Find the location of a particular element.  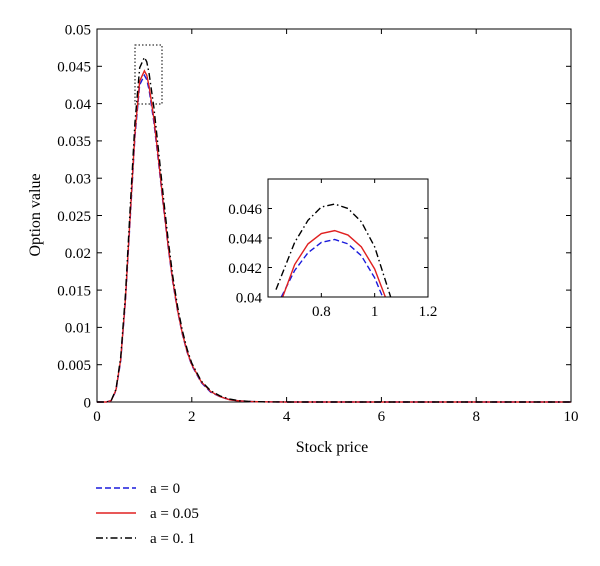

main-y-tick-label: 0.04 is located at coordinates (78, 105).